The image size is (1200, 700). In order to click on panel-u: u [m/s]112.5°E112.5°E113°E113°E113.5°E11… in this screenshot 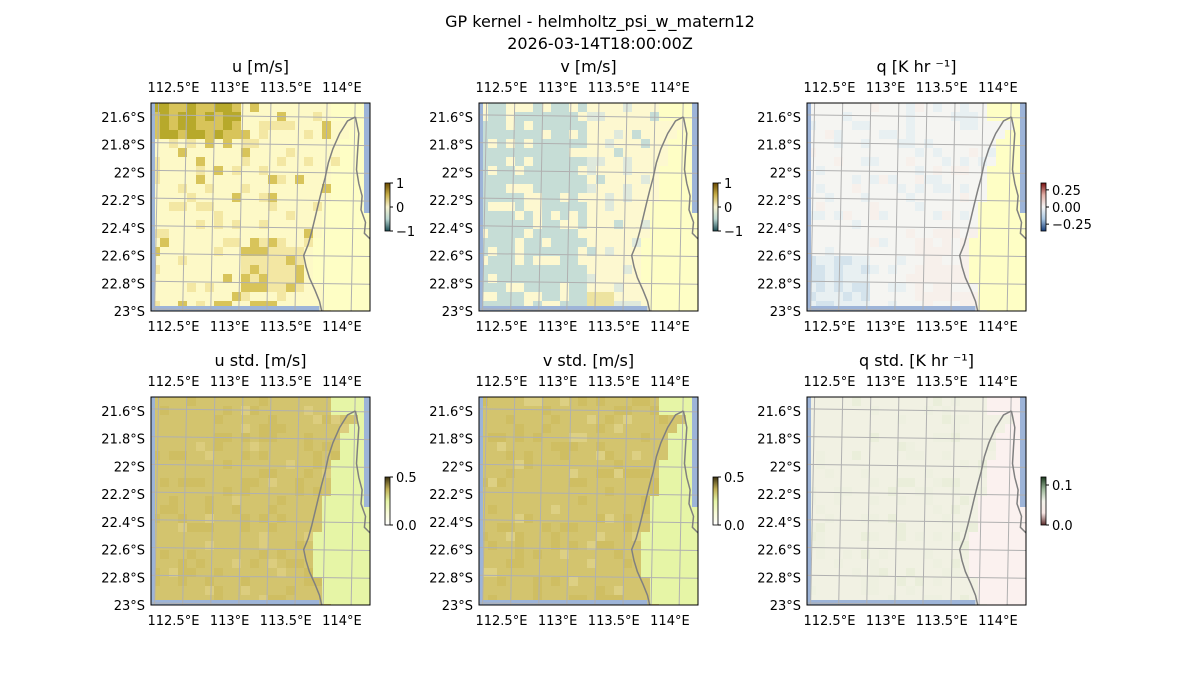, I will do `click(258, 196)`.